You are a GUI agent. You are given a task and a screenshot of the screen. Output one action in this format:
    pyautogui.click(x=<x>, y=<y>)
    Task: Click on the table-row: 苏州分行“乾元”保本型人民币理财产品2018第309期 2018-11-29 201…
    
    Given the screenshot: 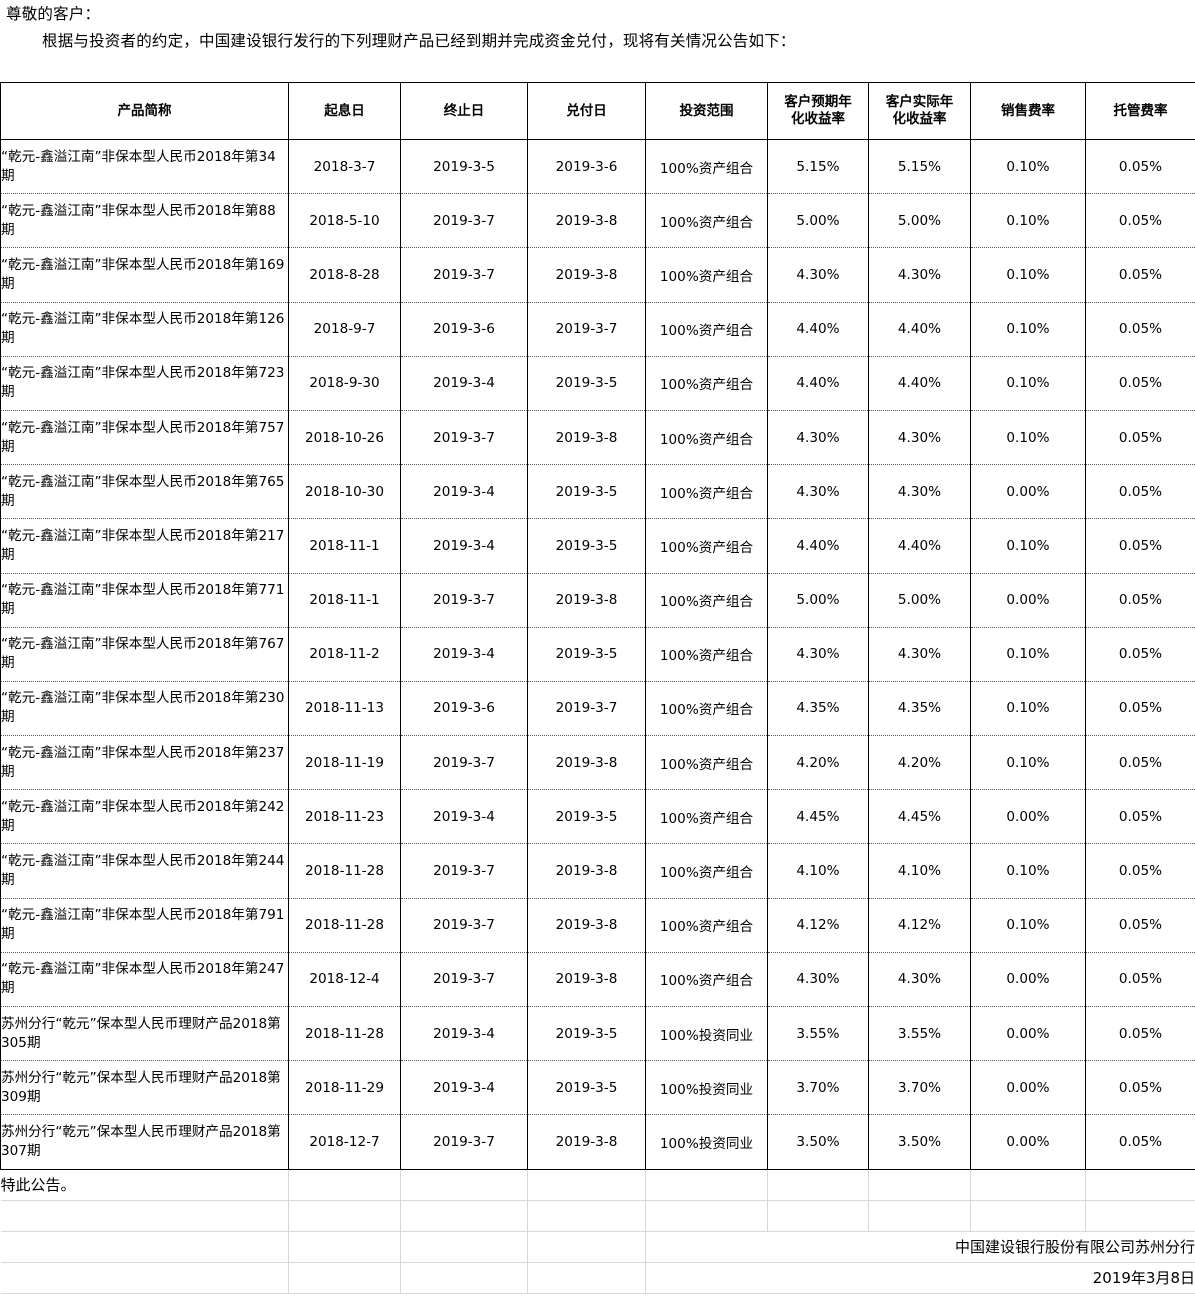 What is the action you would take?
    pyautogui.click(x=597, y=1088)
    